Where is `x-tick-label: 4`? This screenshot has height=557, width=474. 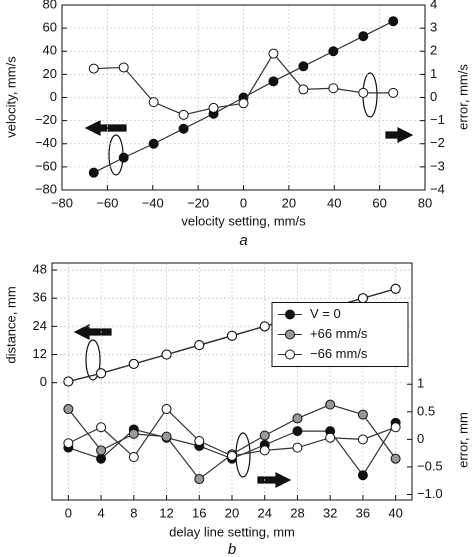
x-tick-label: 4 is located at coordinates (100, 512).